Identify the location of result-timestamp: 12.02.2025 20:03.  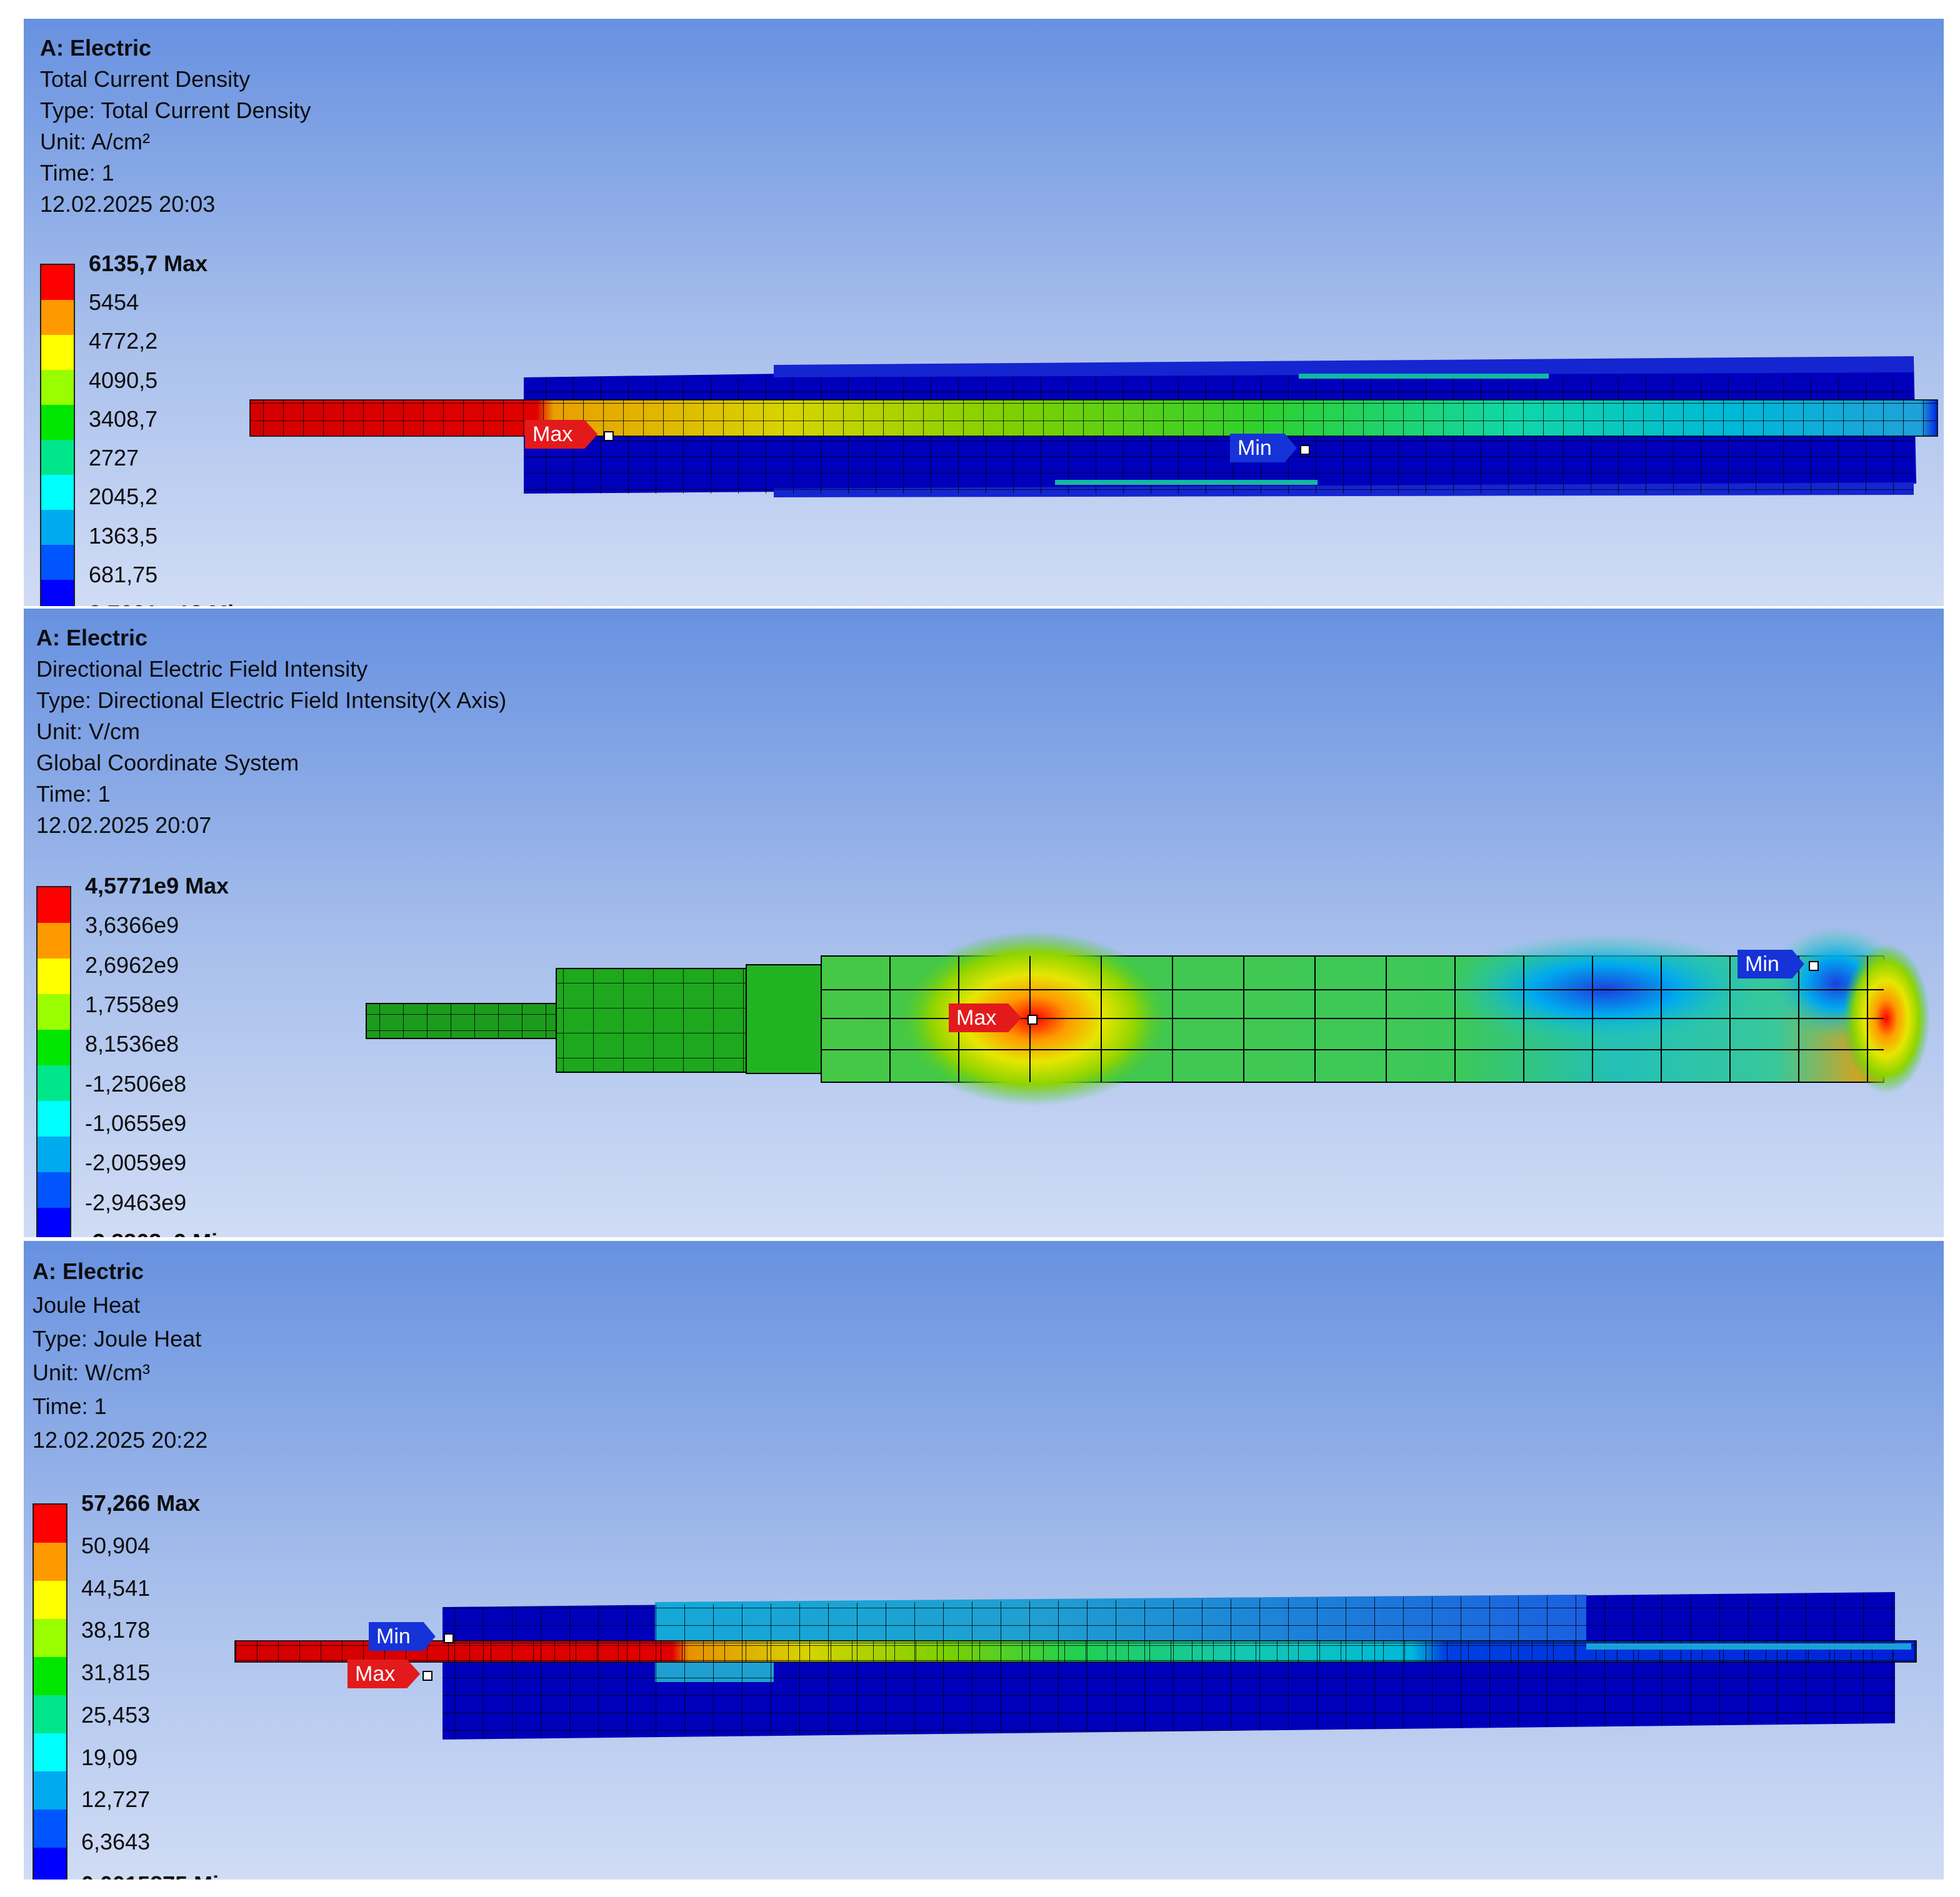
(128, 204).